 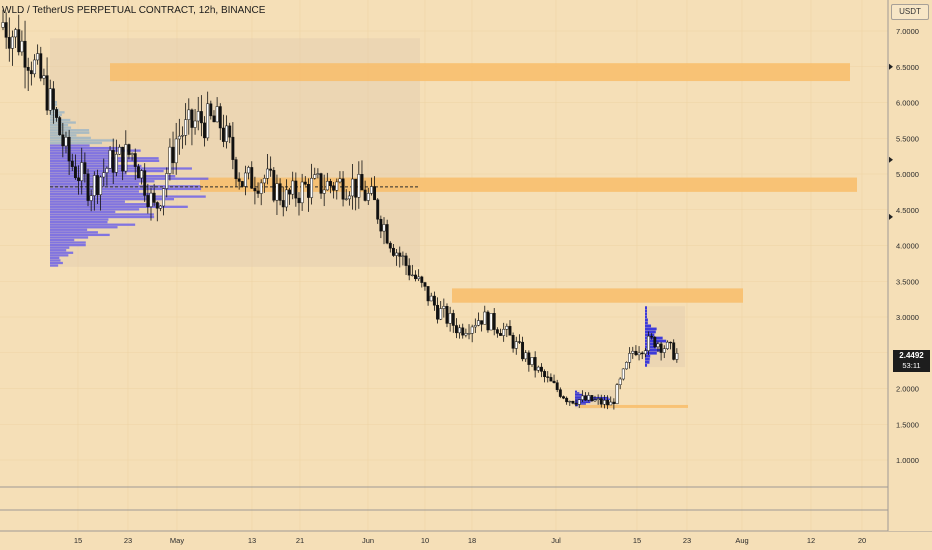 What do you see at coordinates (907, 138) in the screenshot?
I see `y-tick-label: 5.5000` at bounding box center [907, 138].